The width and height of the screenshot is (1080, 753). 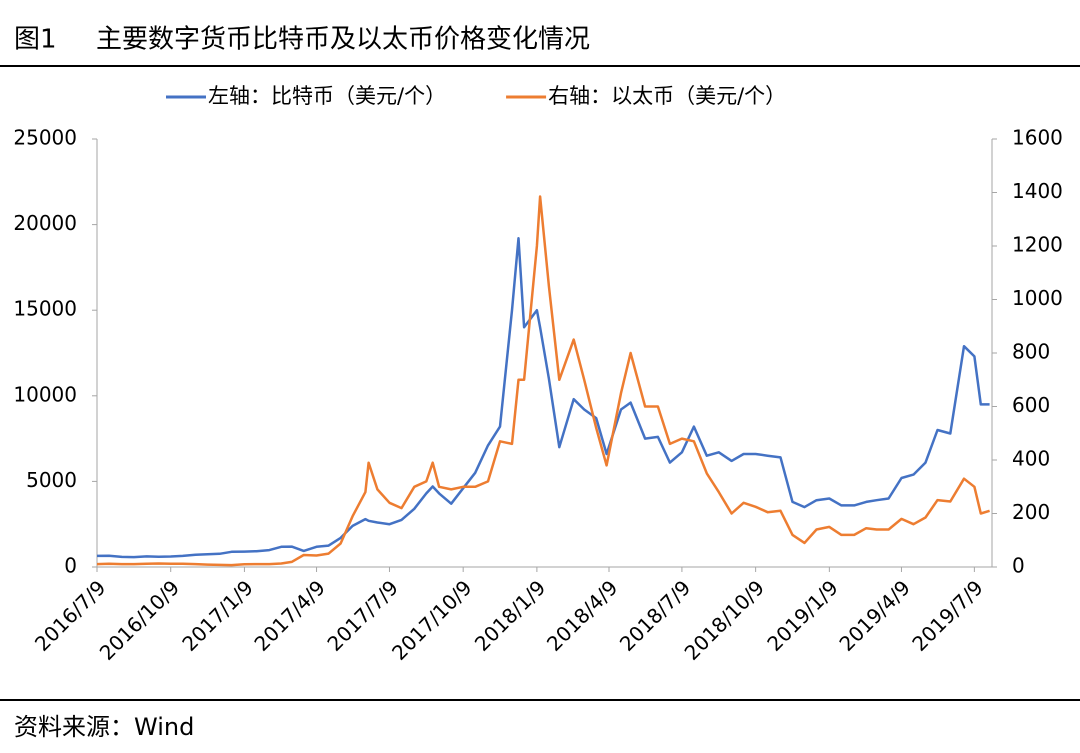 What do you see at coordinates (51, 480) in the screenshot?
I see `y-tick-label: 5000` at bounding box center [51, 480].